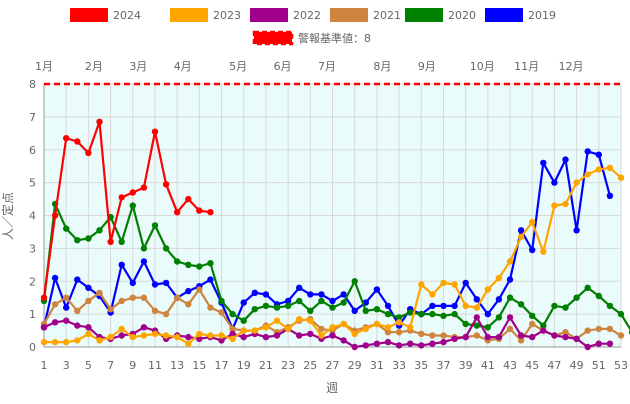 The image size is (630, 404). Describe the element at coordinates (244, 365) in the screenshot. I see `x-tick-label: 19` at that location.